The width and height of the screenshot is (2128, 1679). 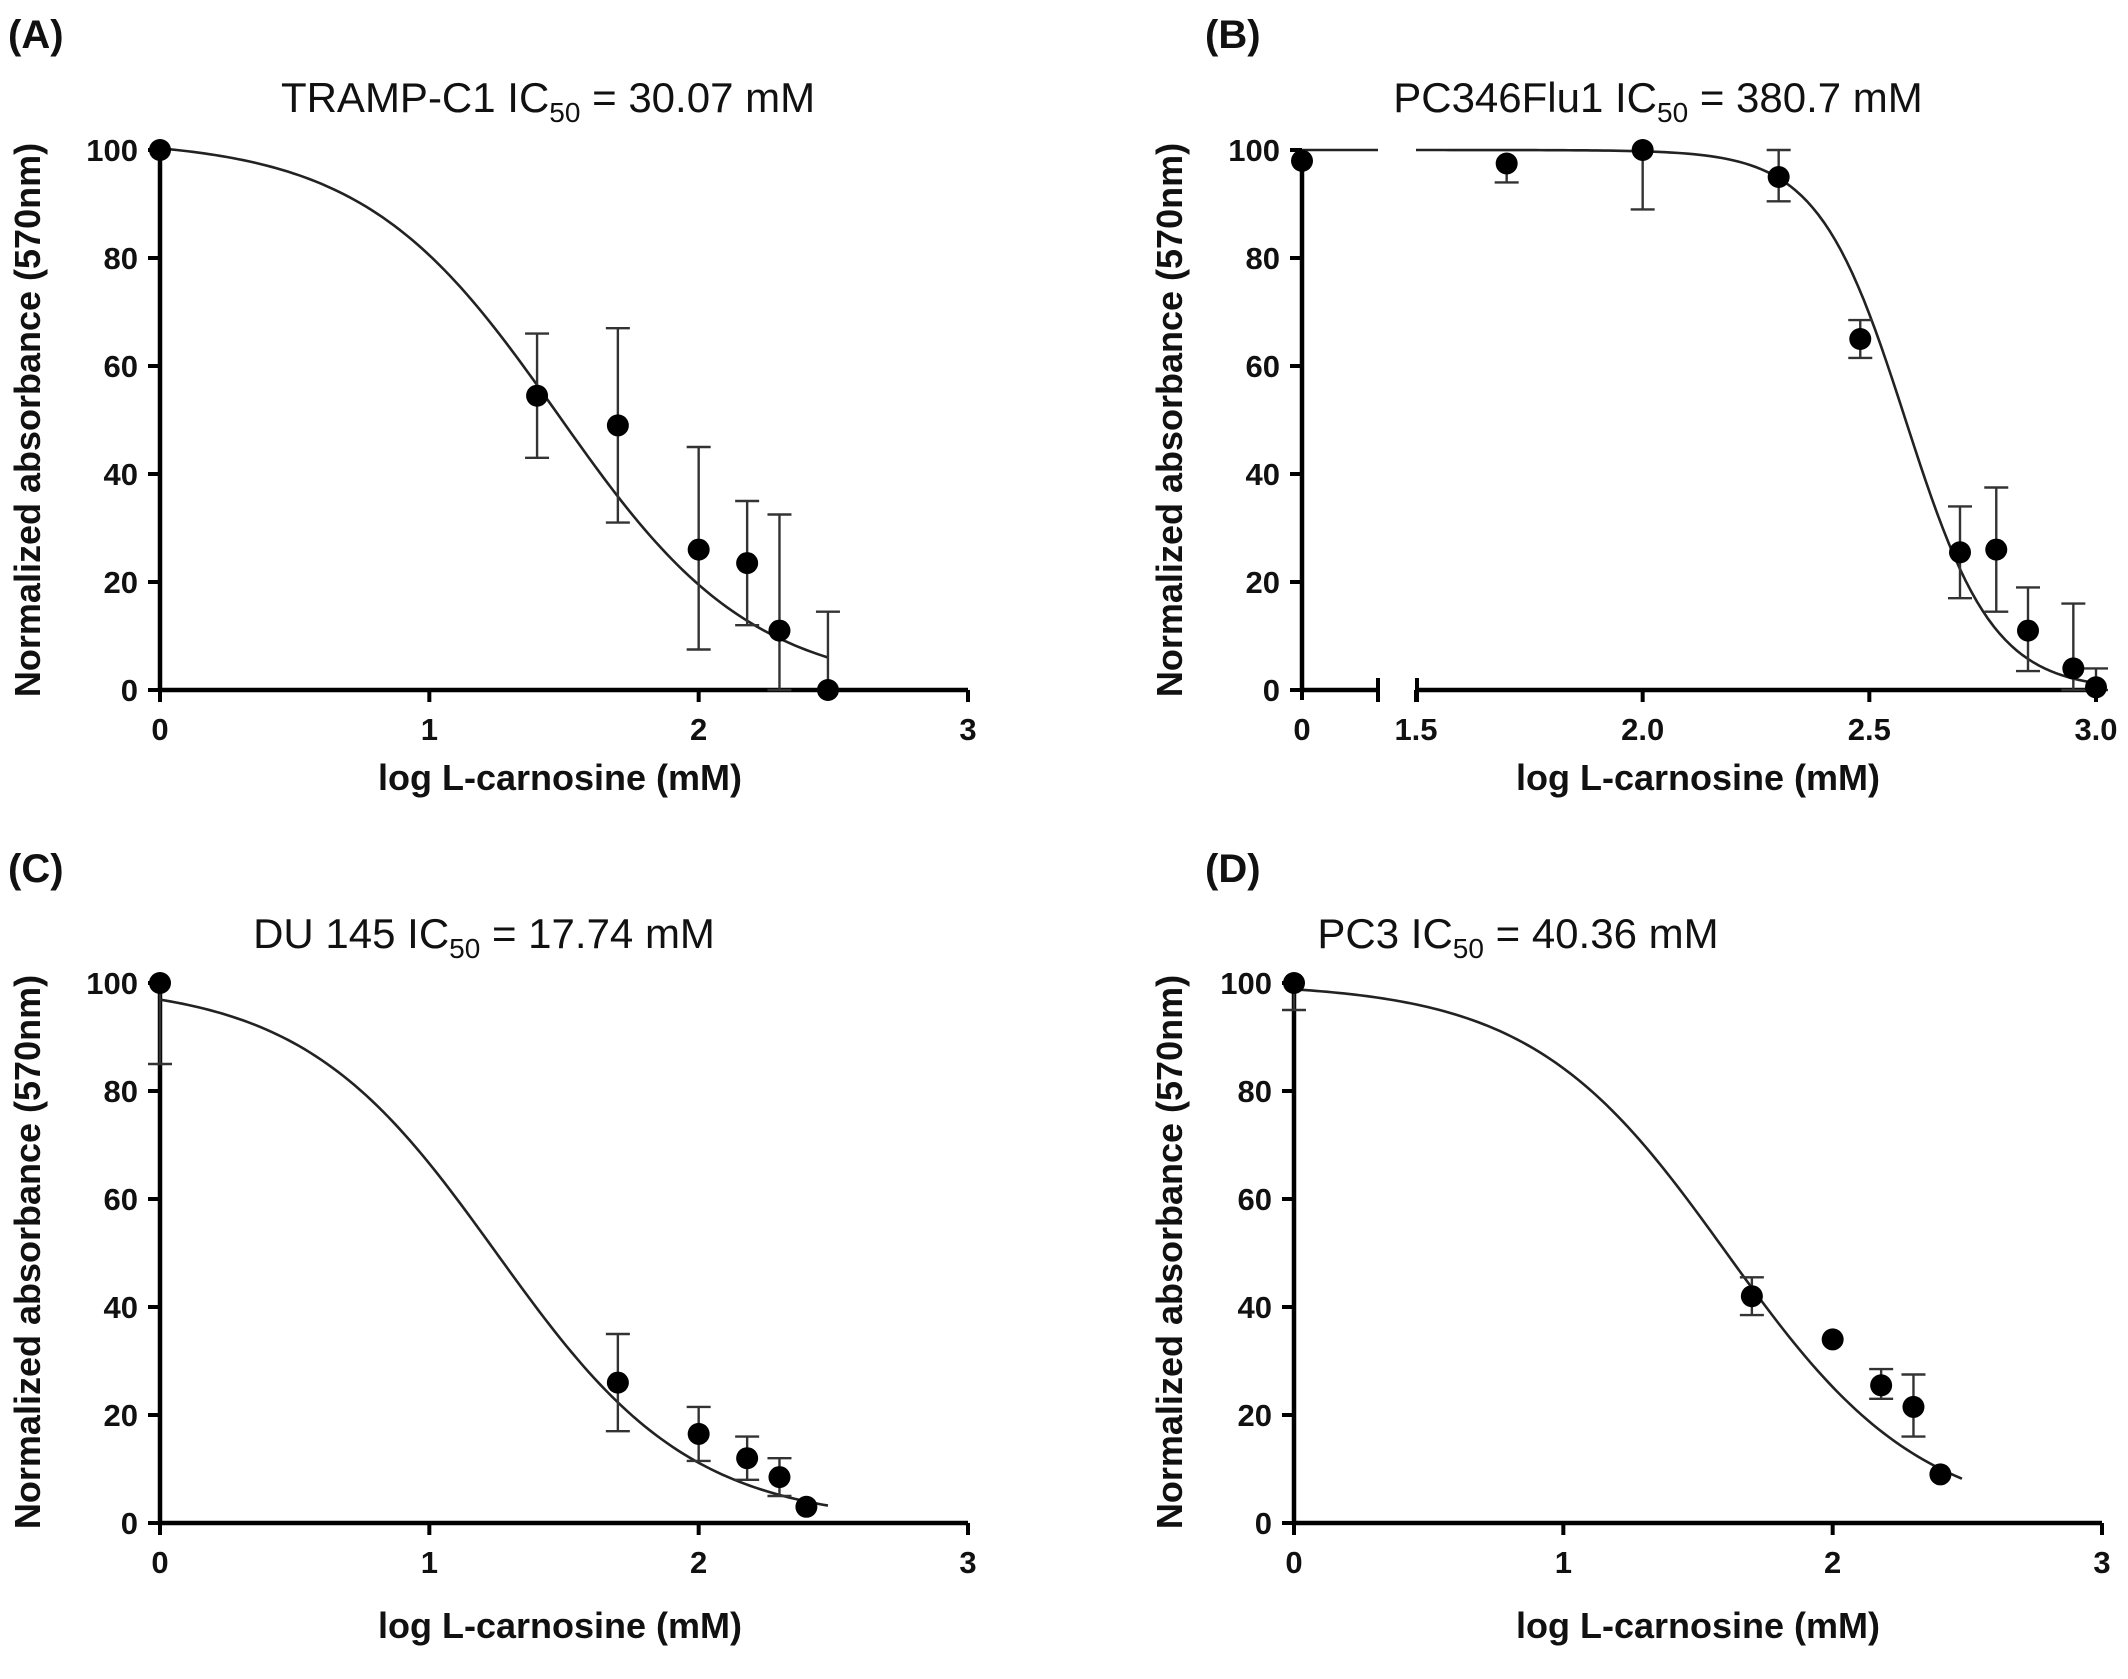 I want to click on panel-label: (D), so click(x=1233, y=869).